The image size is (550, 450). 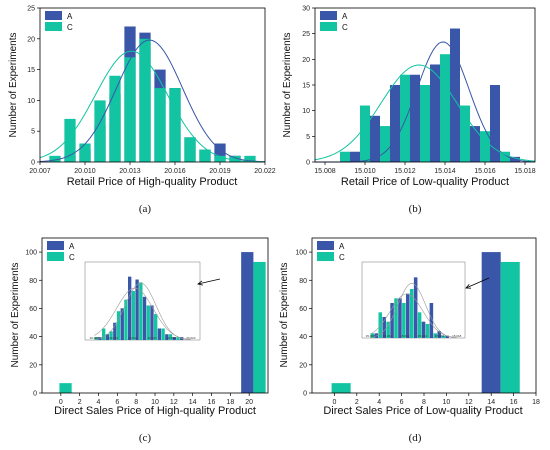 What do you see at coordinates (174, 402) in the screenshot?
I see `x-tick-label: 12` at bounding box center [174, 402].